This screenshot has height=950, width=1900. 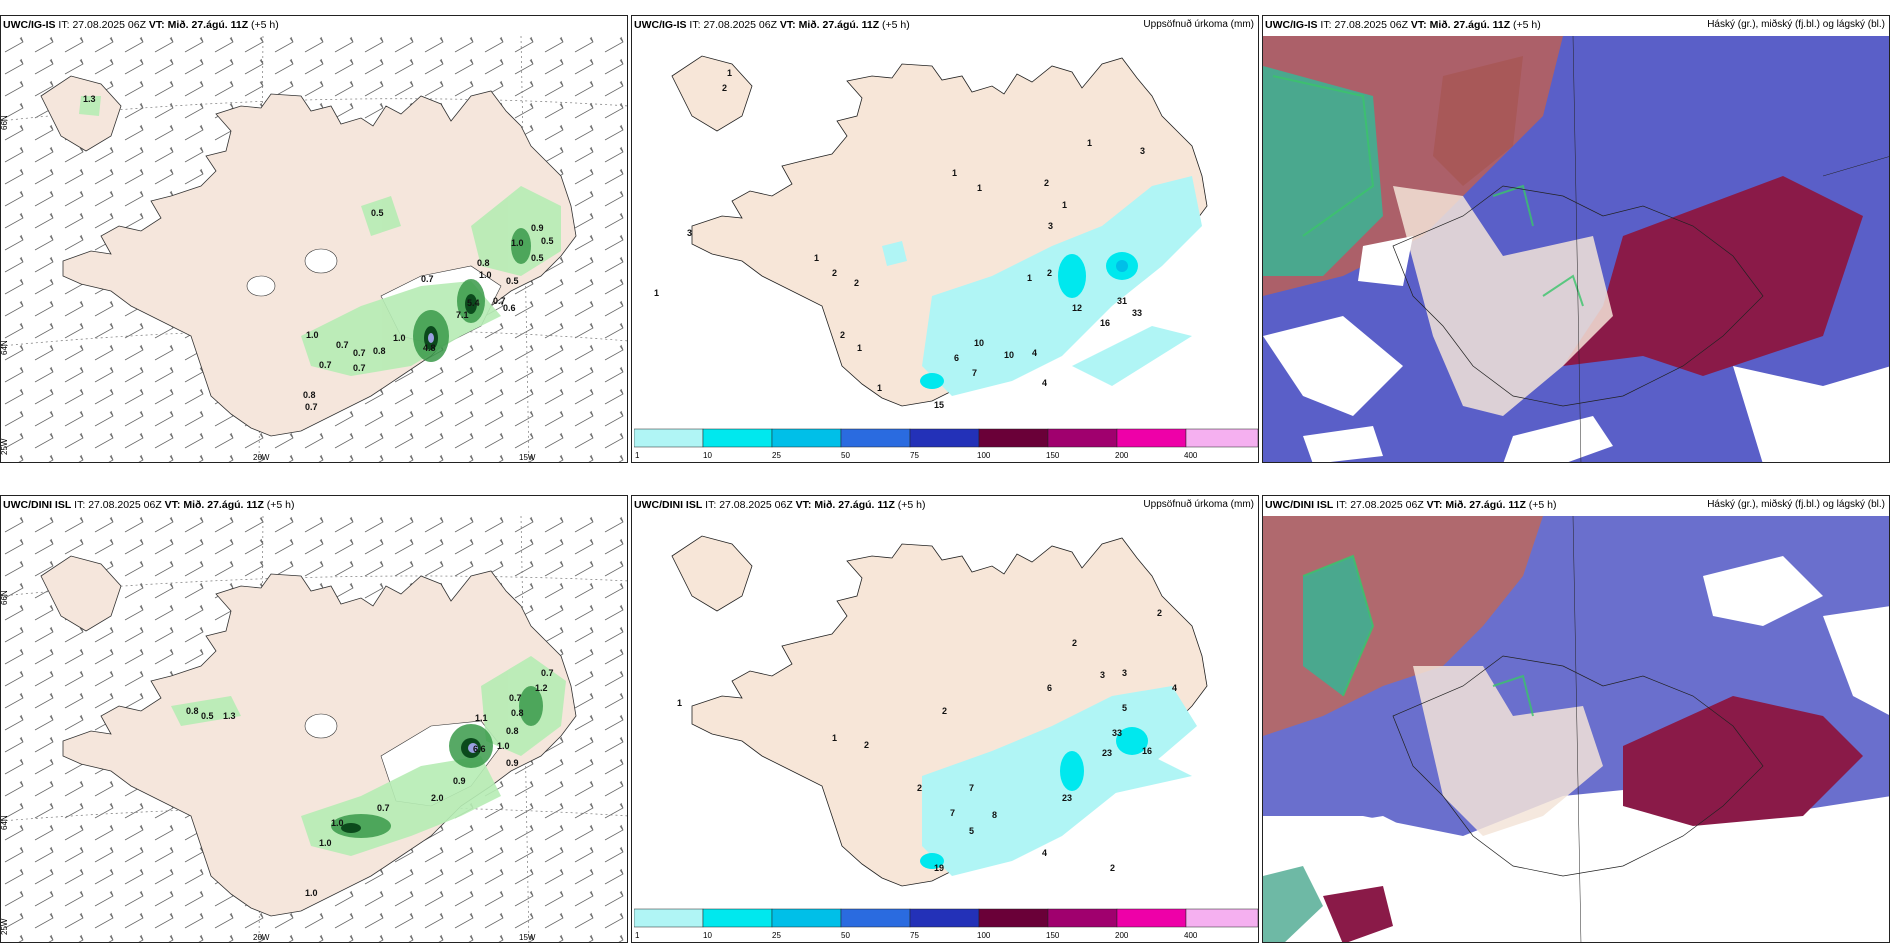 What do you see at coordinates (1174, 688) in the screenshot?
I see `precip-value: 4` at bounding box center [1174, 688].